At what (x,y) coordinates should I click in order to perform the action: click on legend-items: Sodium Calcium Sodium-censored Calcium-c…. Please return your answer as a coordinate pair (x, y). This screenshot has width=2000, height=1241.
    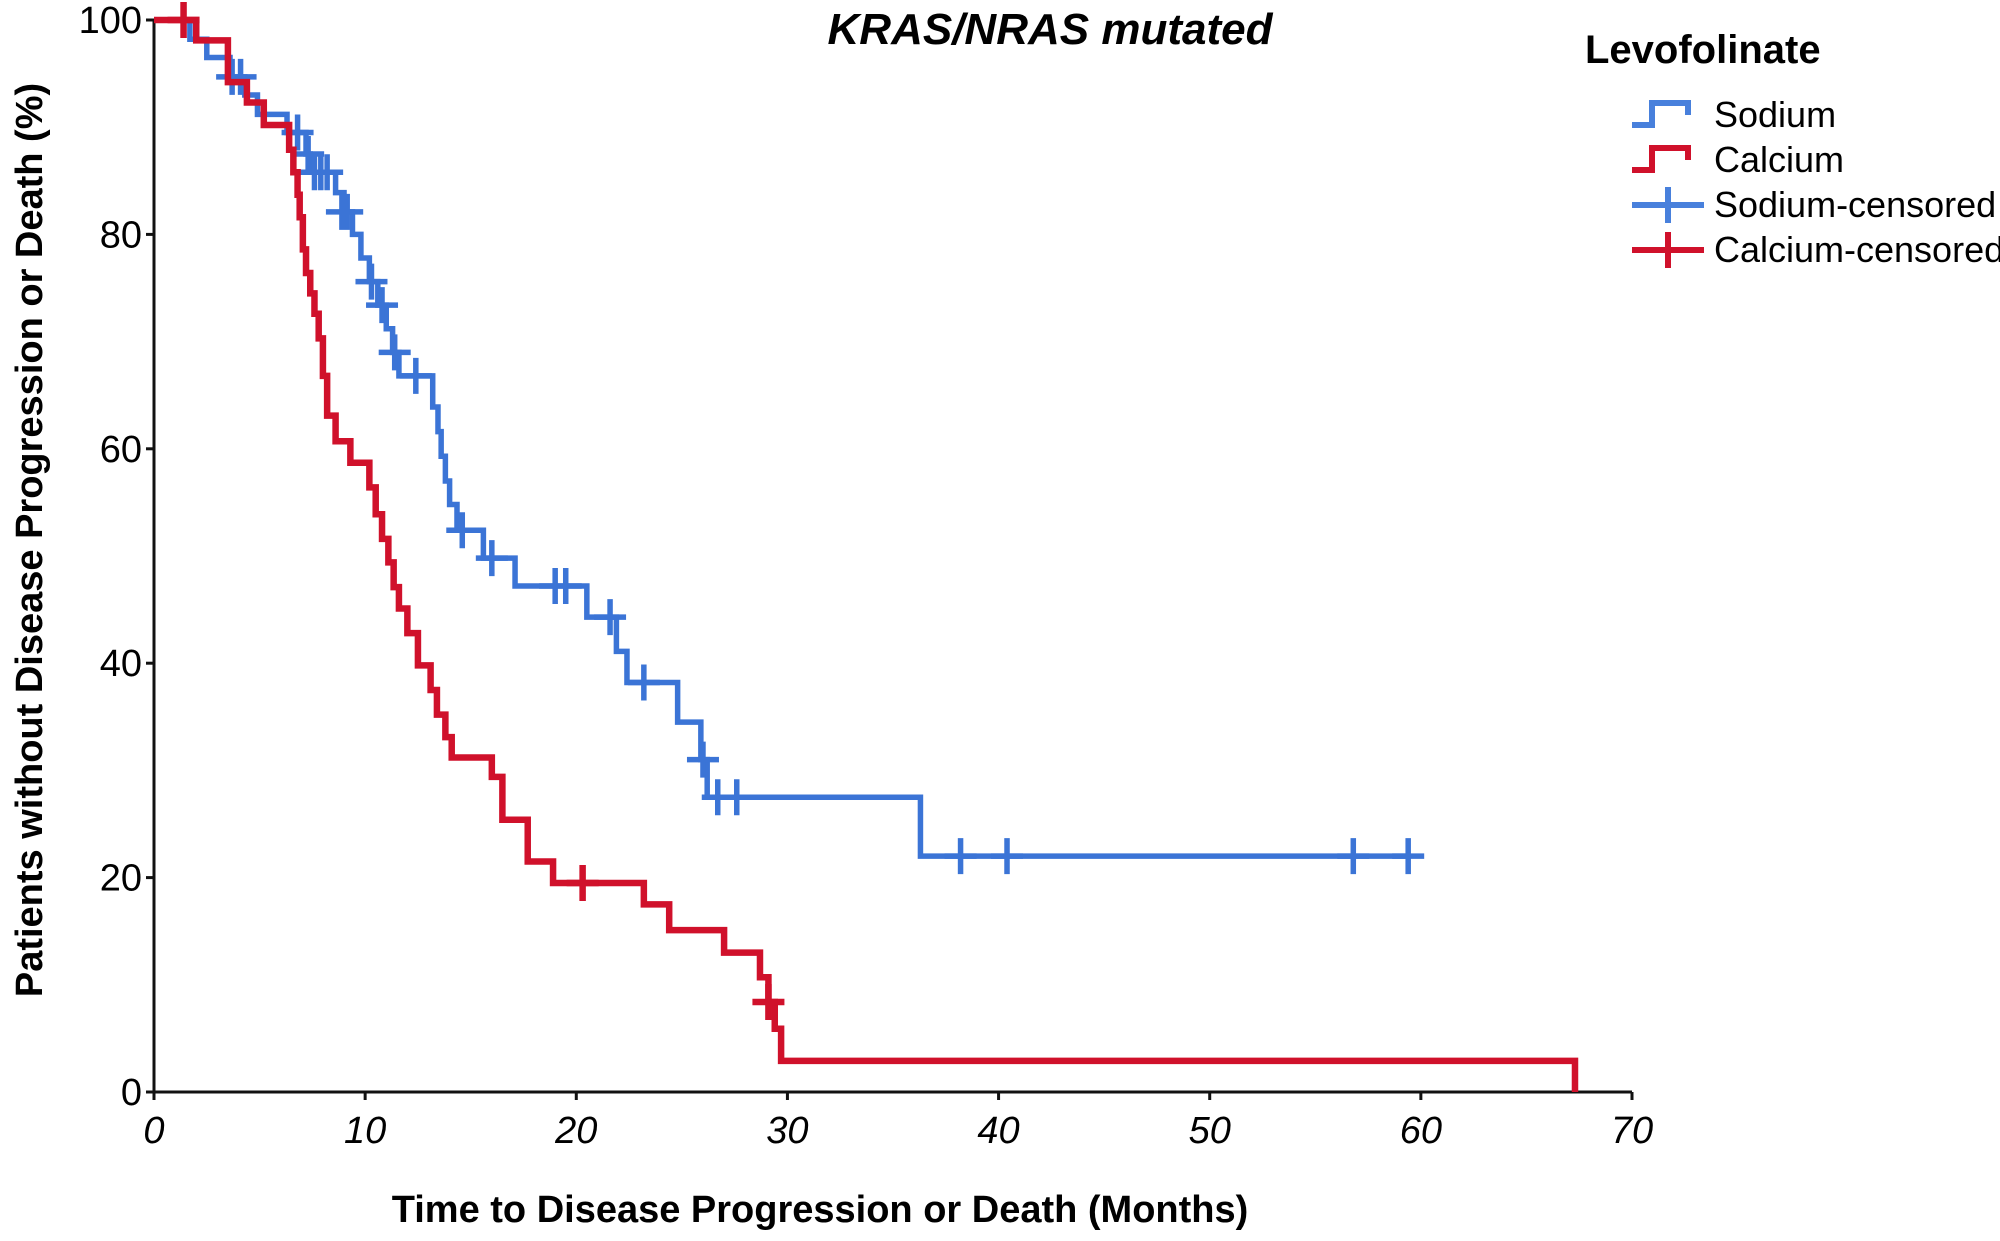
    Looking at the image, I should click on (1792, 182).